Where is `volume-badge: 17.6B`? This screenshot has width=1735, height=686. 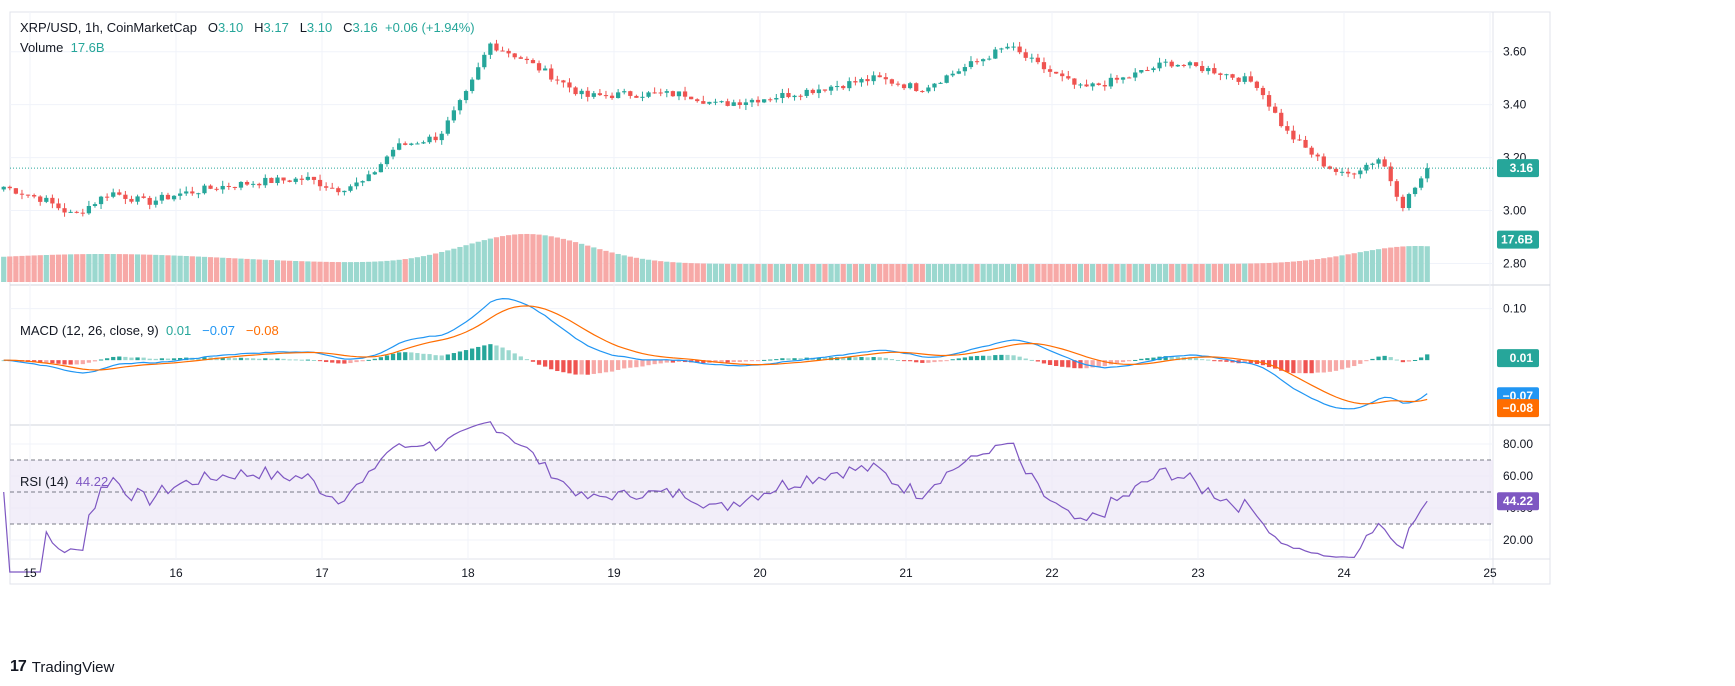
volume-badge: 17.6B is located at coordinates (1517, 240).